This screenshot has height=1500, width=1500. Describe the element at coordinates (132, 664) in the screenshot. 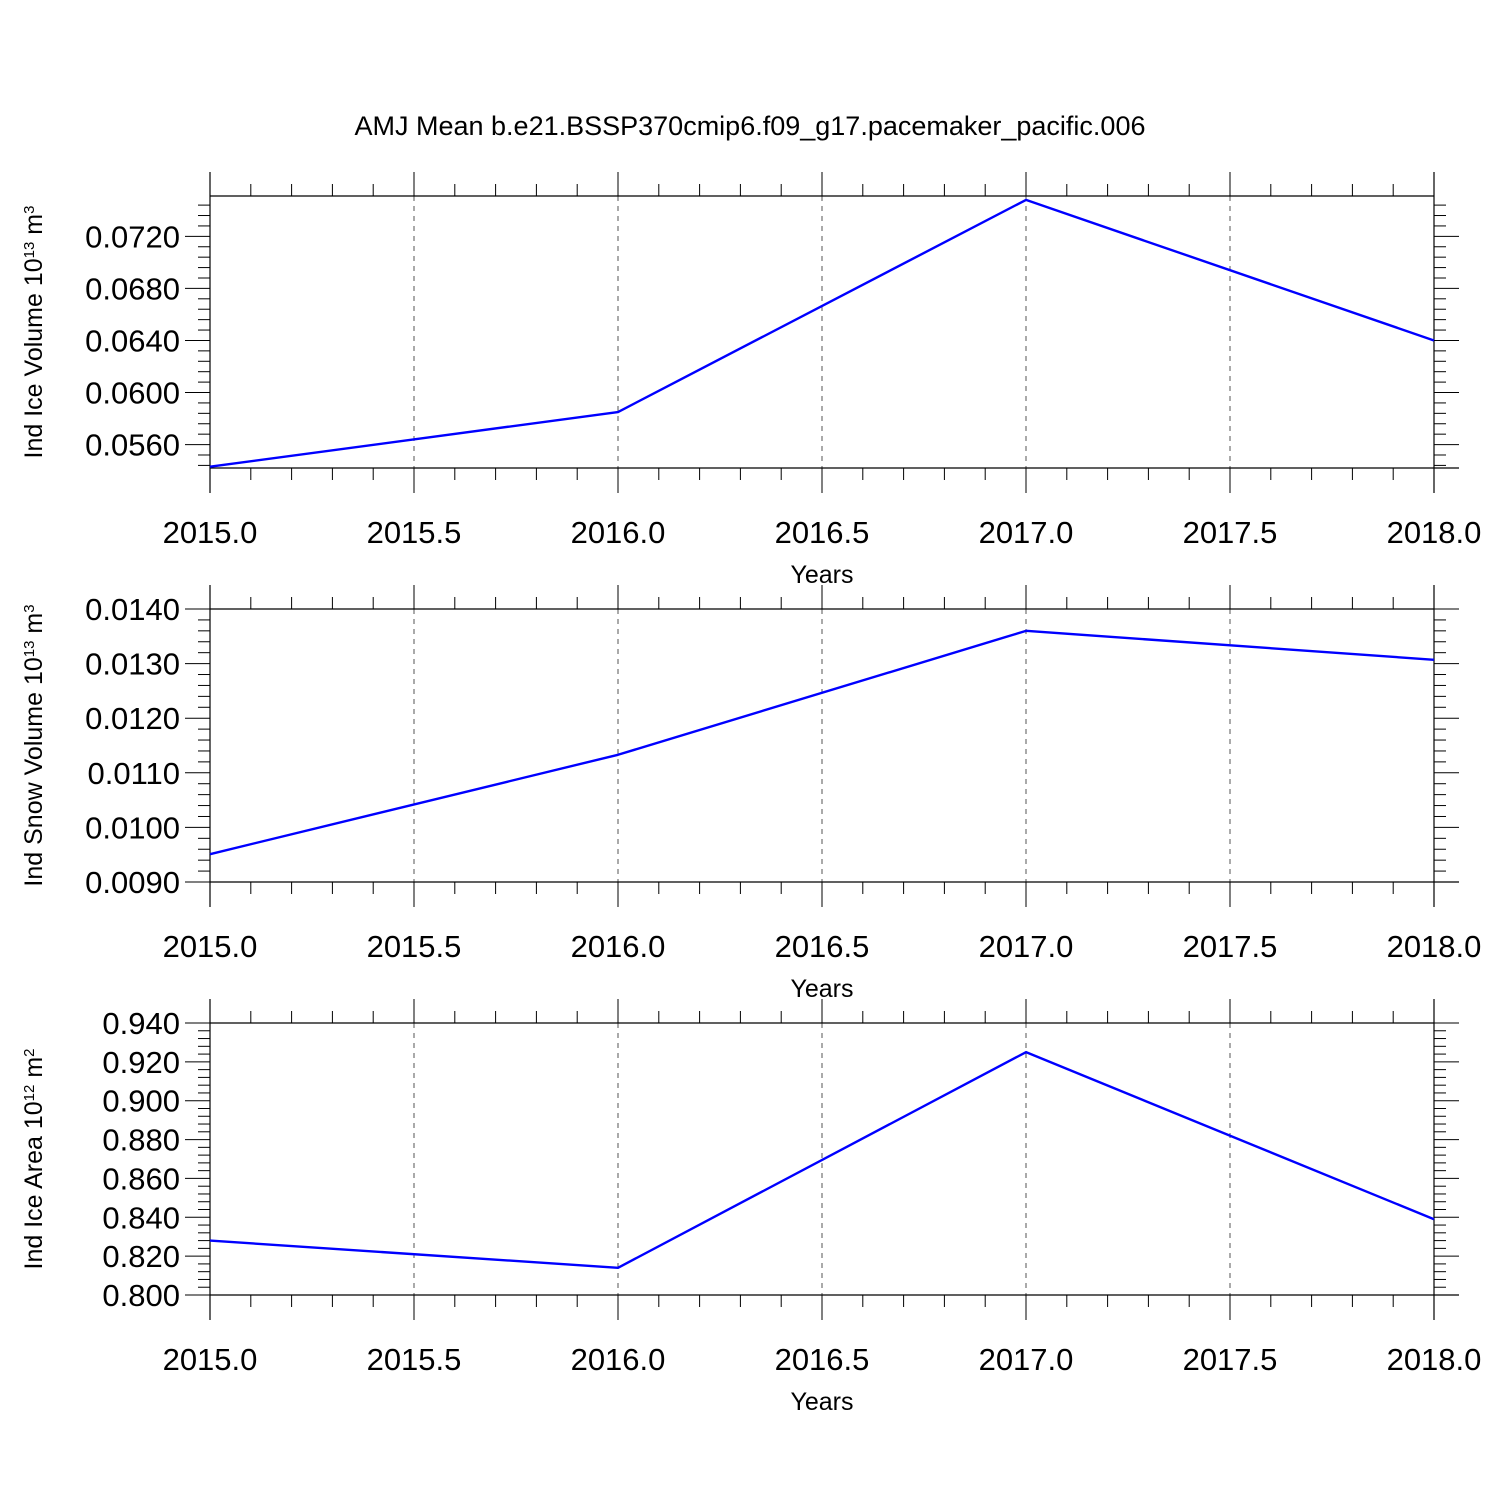

I see `y-tick-label: 0.0130` at that location.